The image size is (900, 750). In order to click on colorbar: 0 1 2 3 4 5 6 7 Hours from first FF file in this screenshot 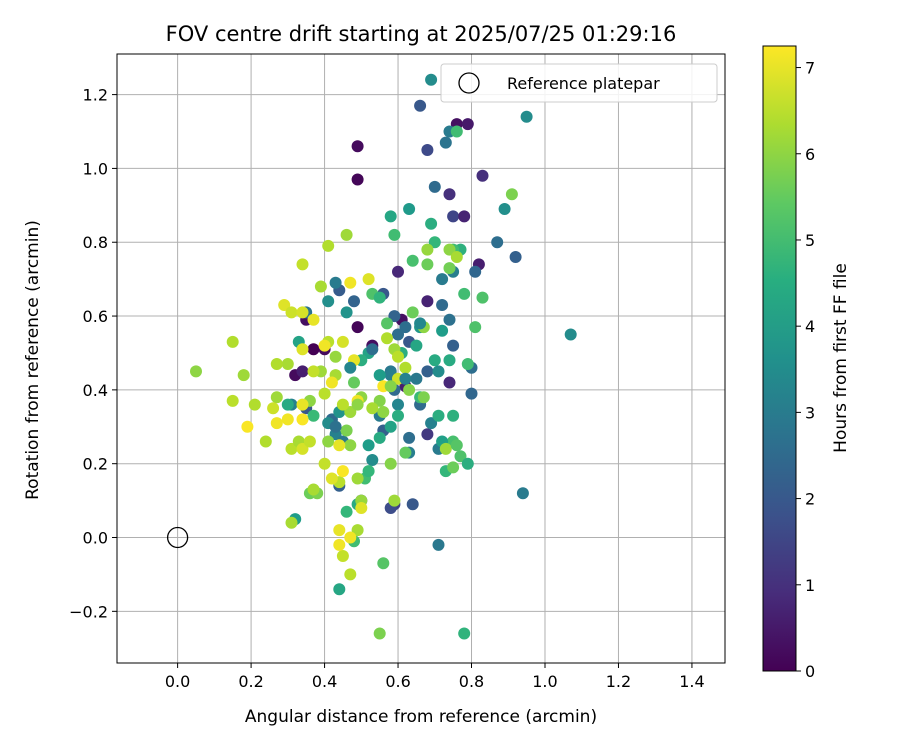, I will do `click(806, 363)`.